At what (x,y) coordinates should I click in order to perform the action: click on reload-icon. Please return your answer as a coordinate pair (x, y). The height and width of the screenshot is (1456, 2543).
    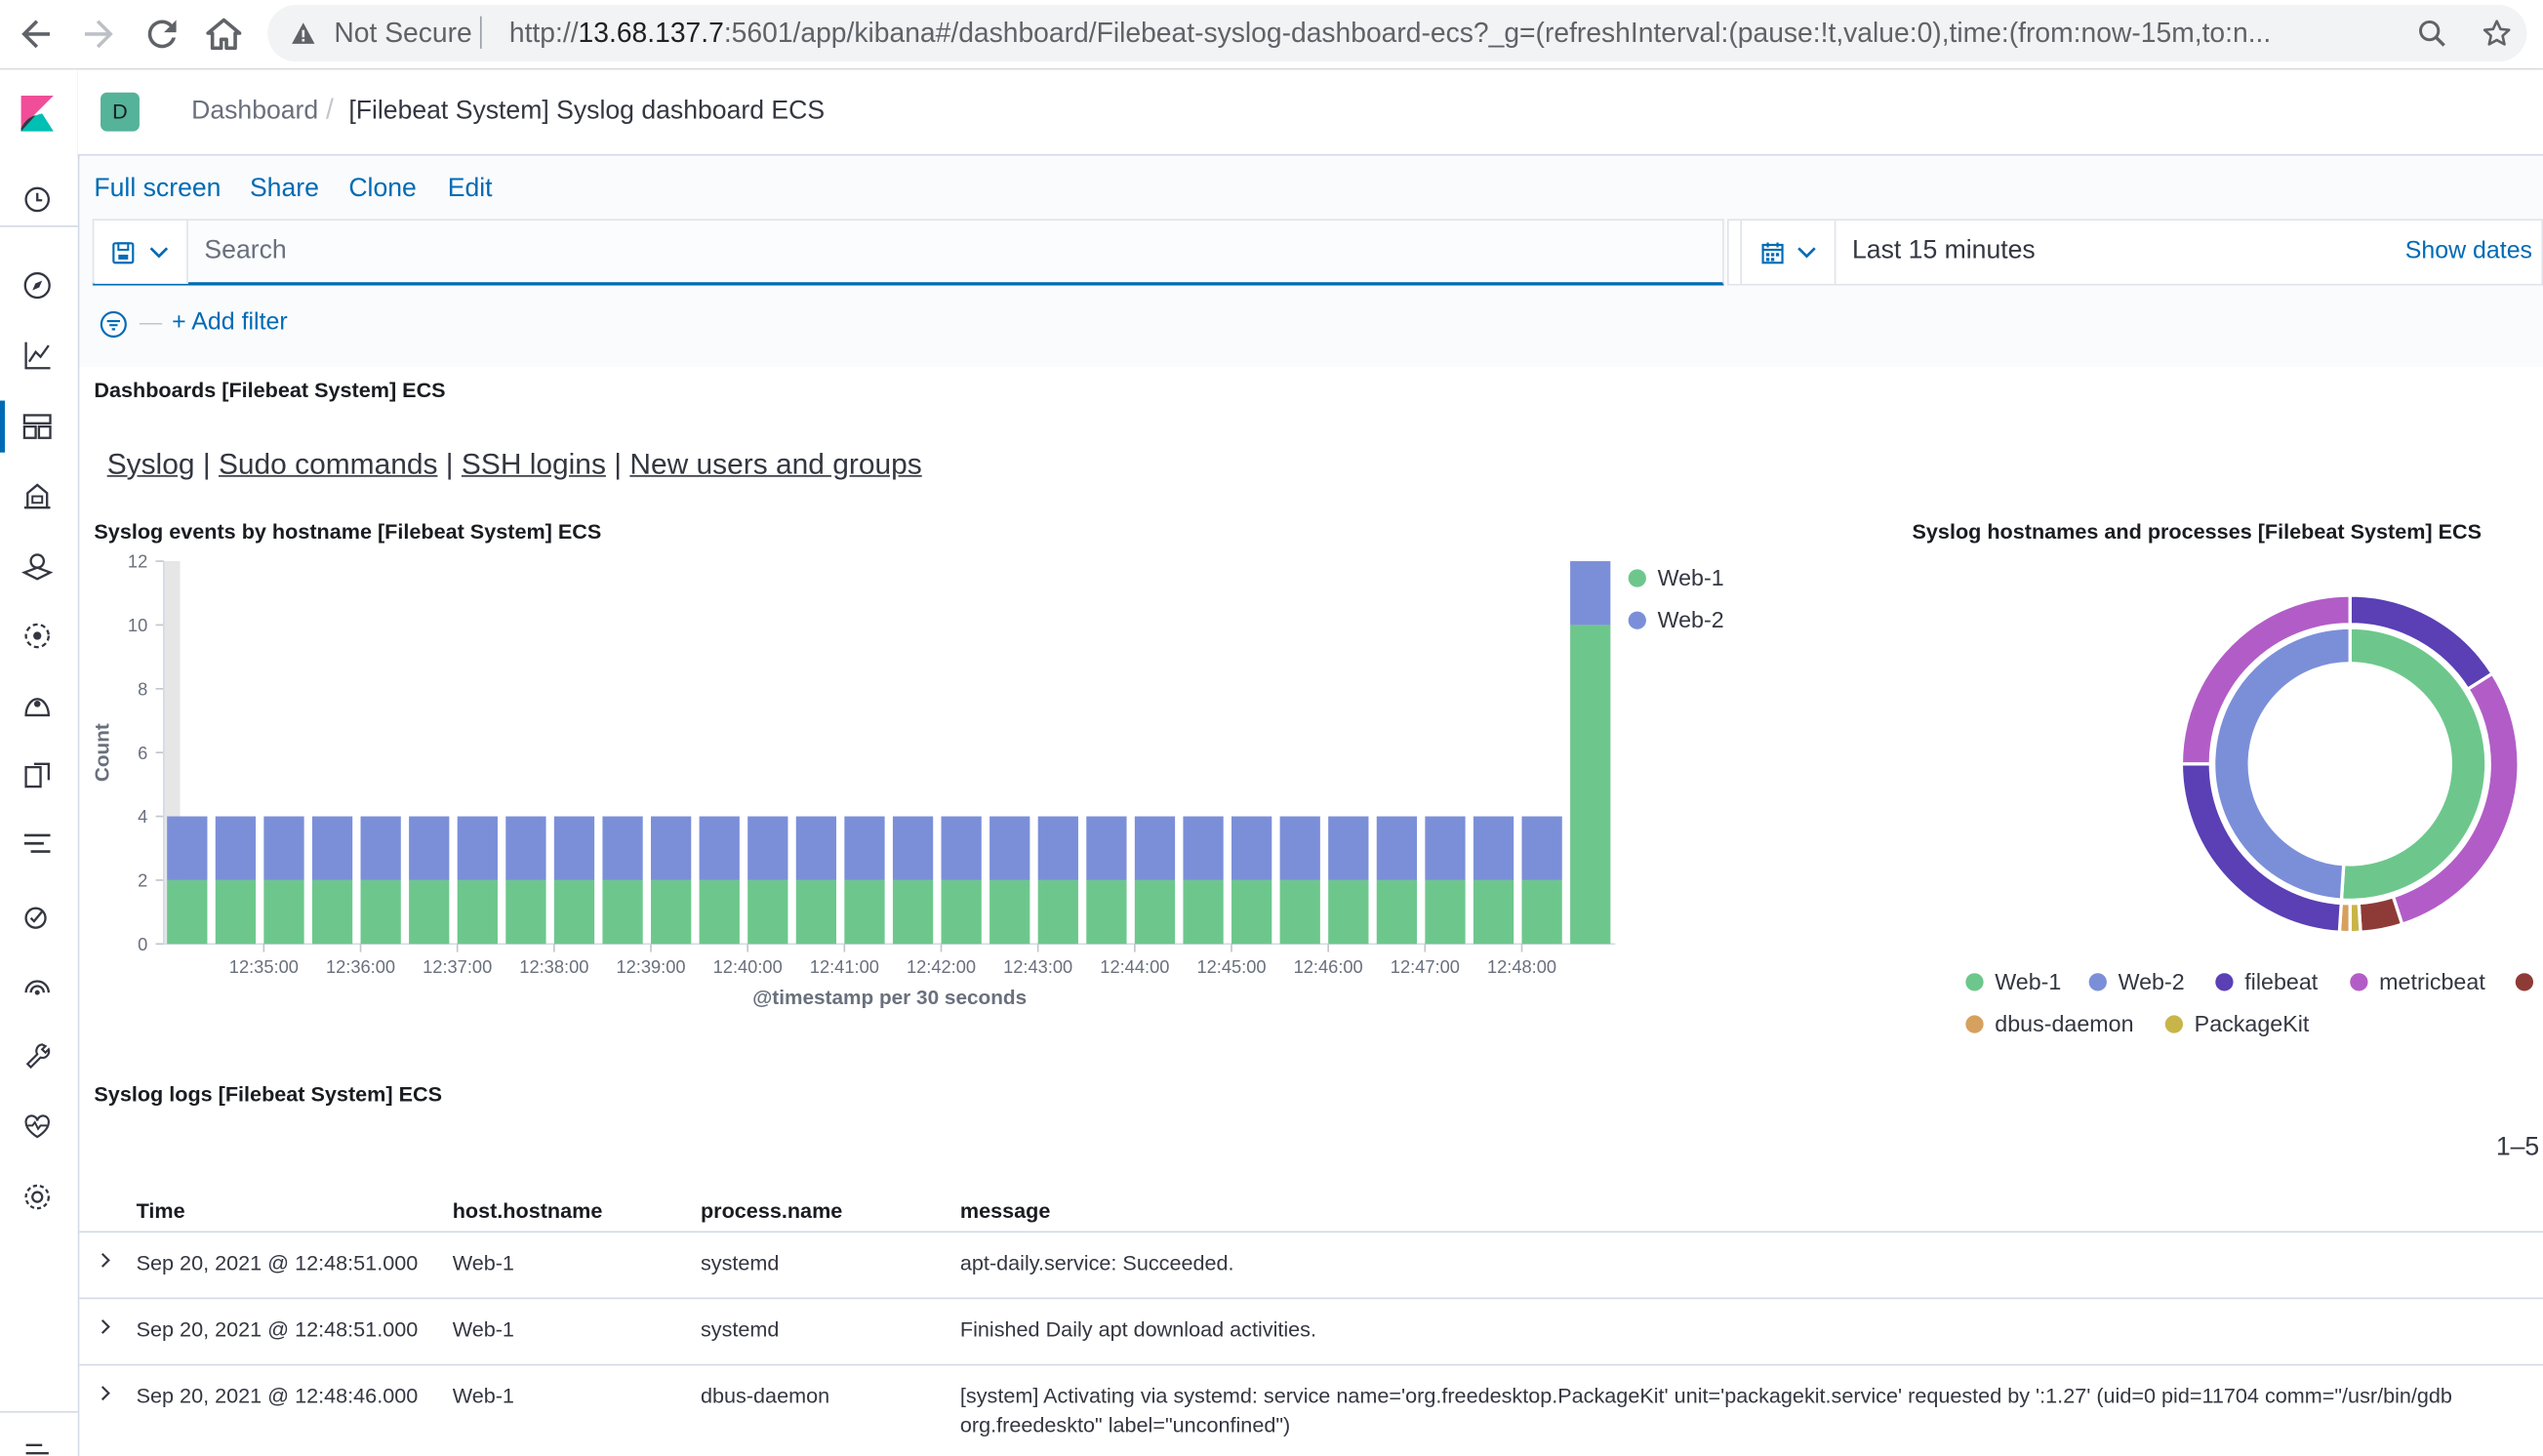
    Looking at the image, I should click on (162, 34).